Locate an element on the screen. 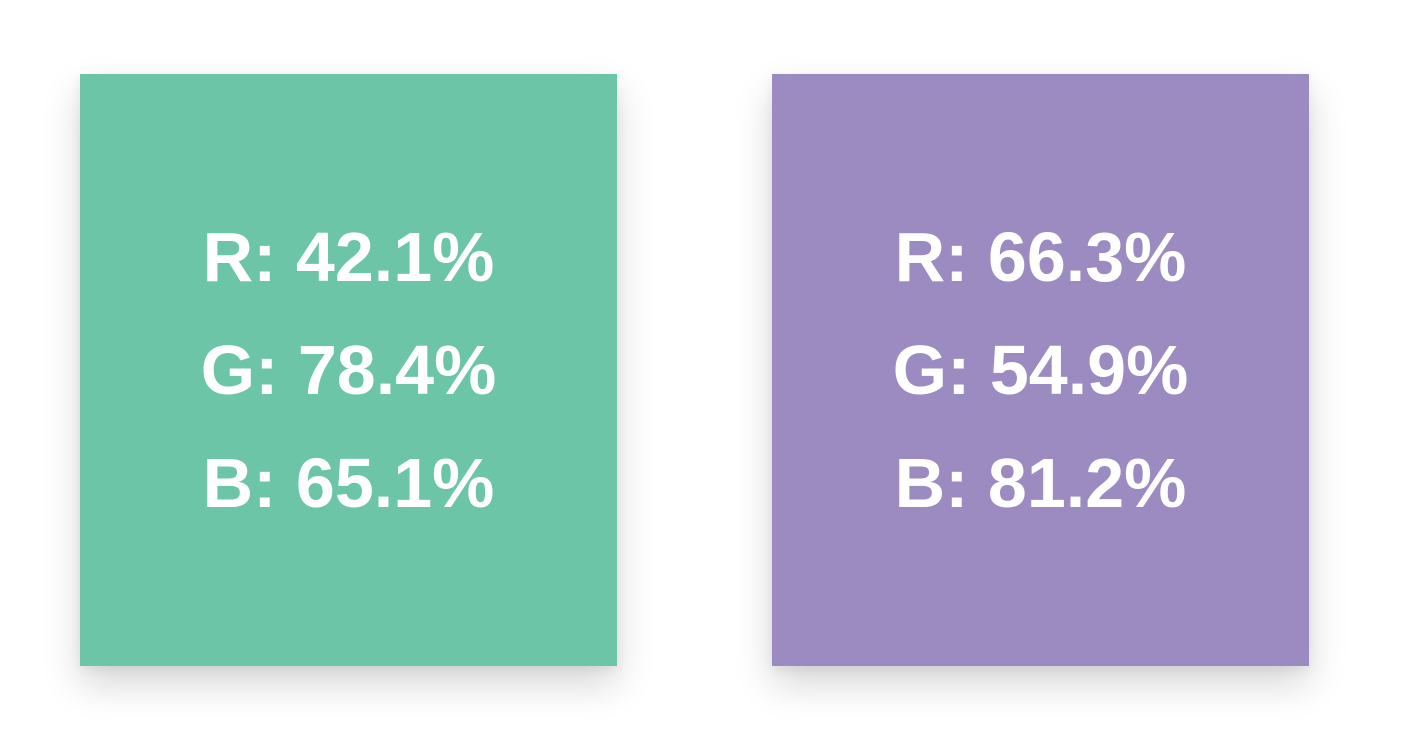 Image resolution: width=1404 pixels, height=741 pixels. red-channel-value: R: 66.3% is located at coordinates (1040, 256).